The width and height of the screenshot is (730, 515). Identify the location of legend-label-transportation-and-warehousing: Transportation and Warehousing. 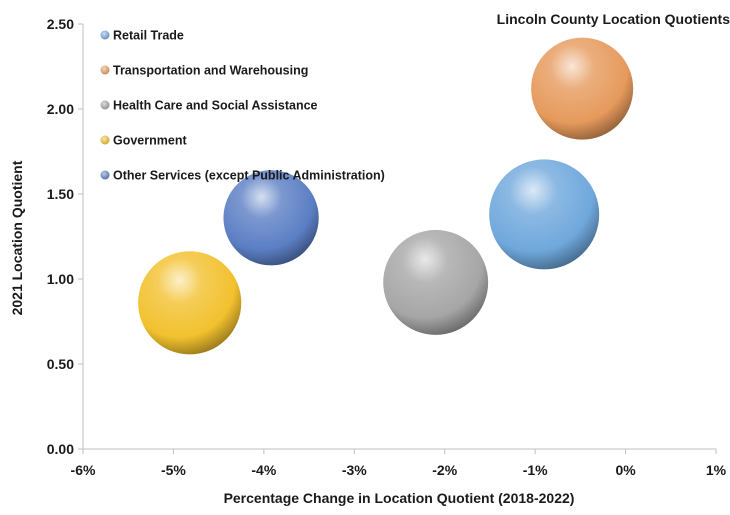
(210, 71).